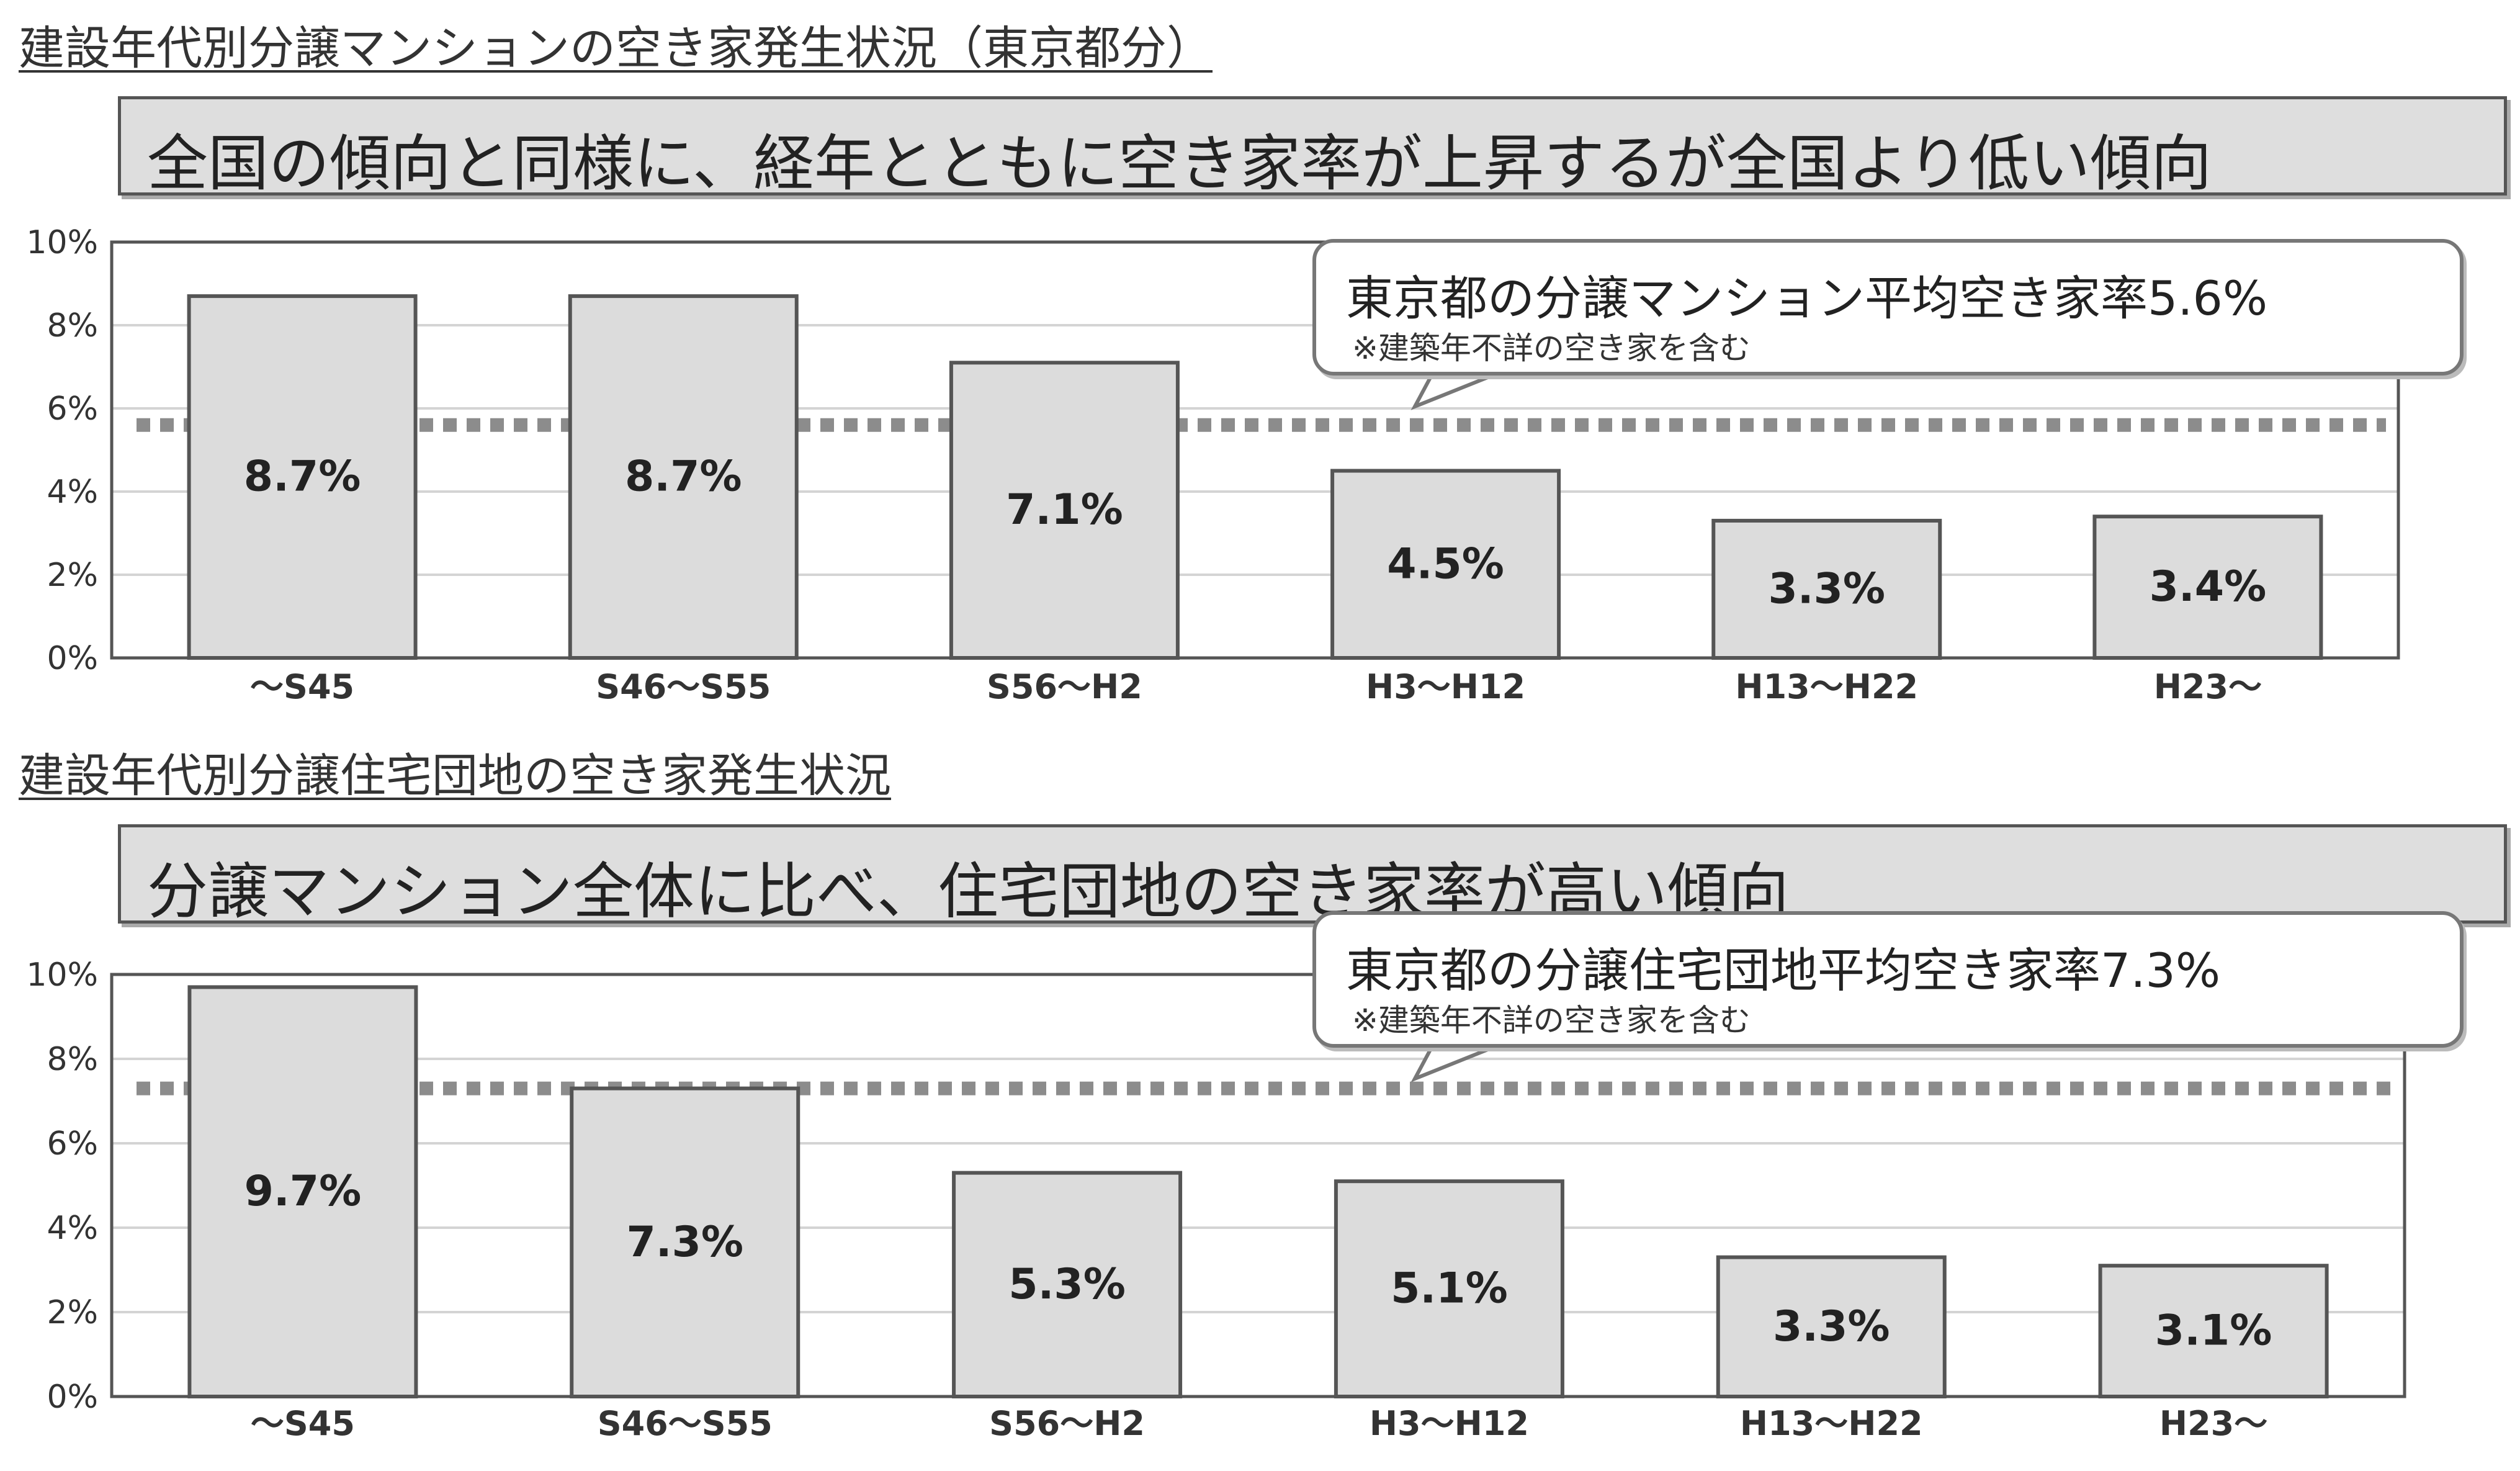  What do you see at coordinates (455, 776) in the screenshot?
I see `chart-title: 建設年代別分譲住宅団地の空き家発生状況` at bounding box center [455, 776].